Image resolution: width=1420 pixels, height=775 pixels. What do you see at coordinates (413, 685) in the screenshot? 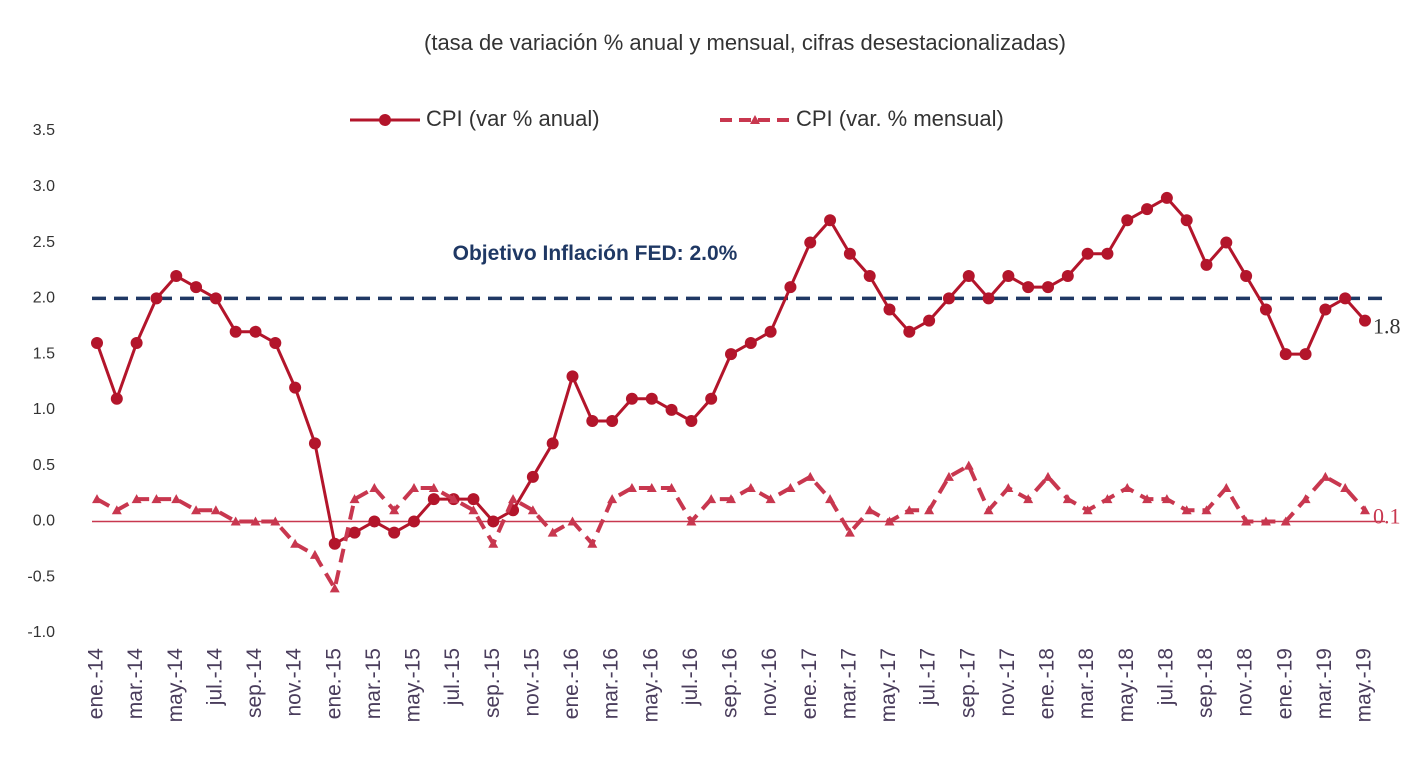
I see `x-tick-label: may.-15` at bounding box center [413, 685].